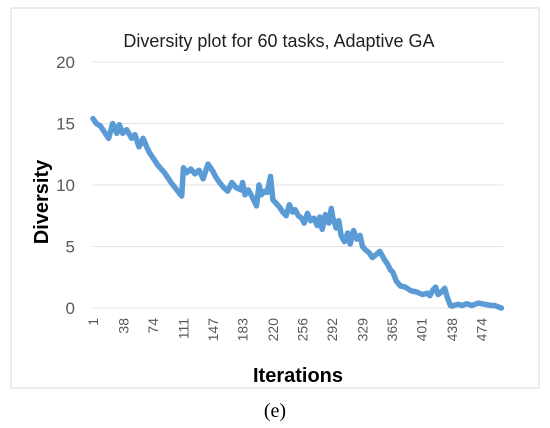 The image size is (550, 428). I want to click on y-tick-label: 15, so click(65, 124).